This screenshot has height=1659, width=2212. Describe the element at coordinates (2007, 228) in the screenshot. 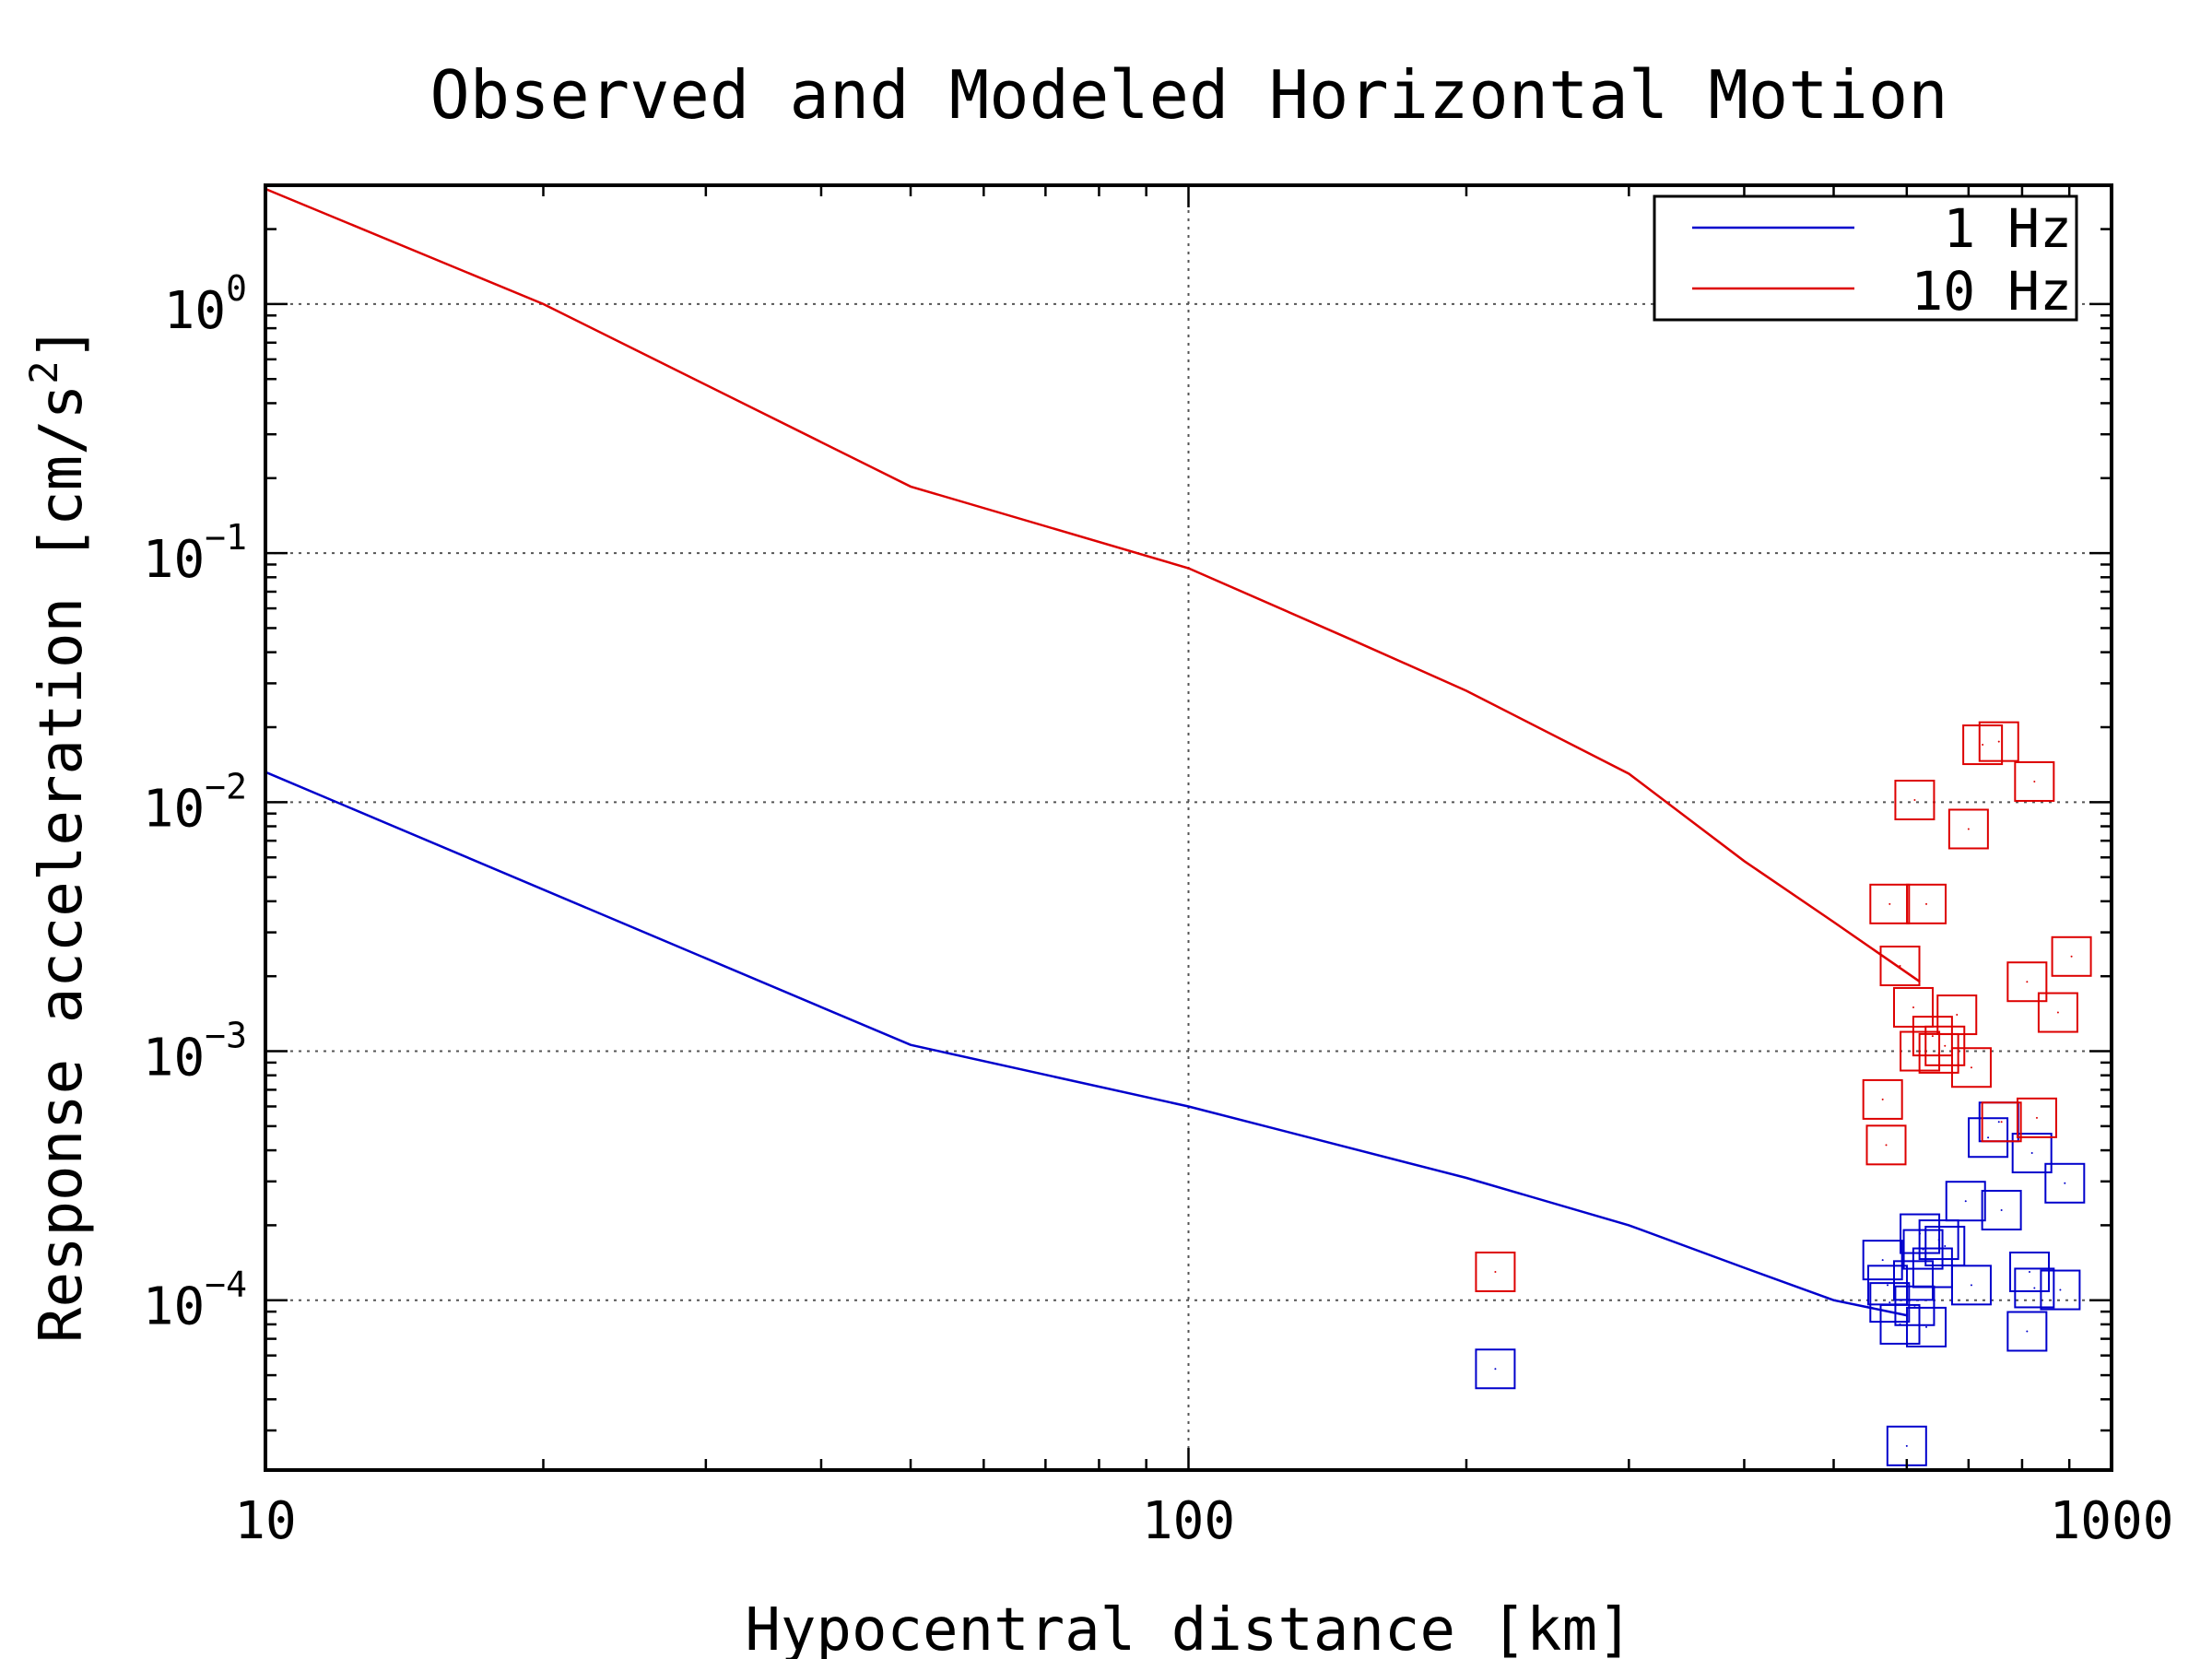

I see `legend-label-1hz: 1 Hz` at that location.